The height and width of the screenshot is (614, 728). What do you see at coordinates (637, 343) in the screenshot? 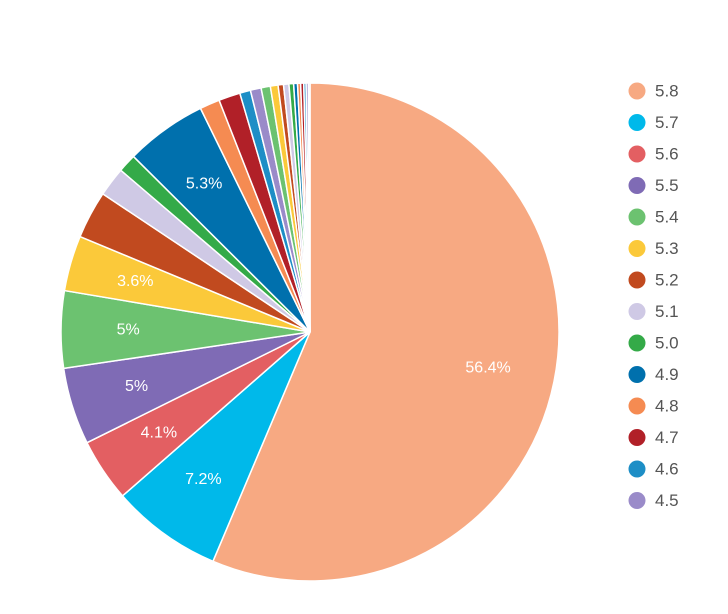
I see `legend-swatch-5.0` at bounding box center [637, 343].